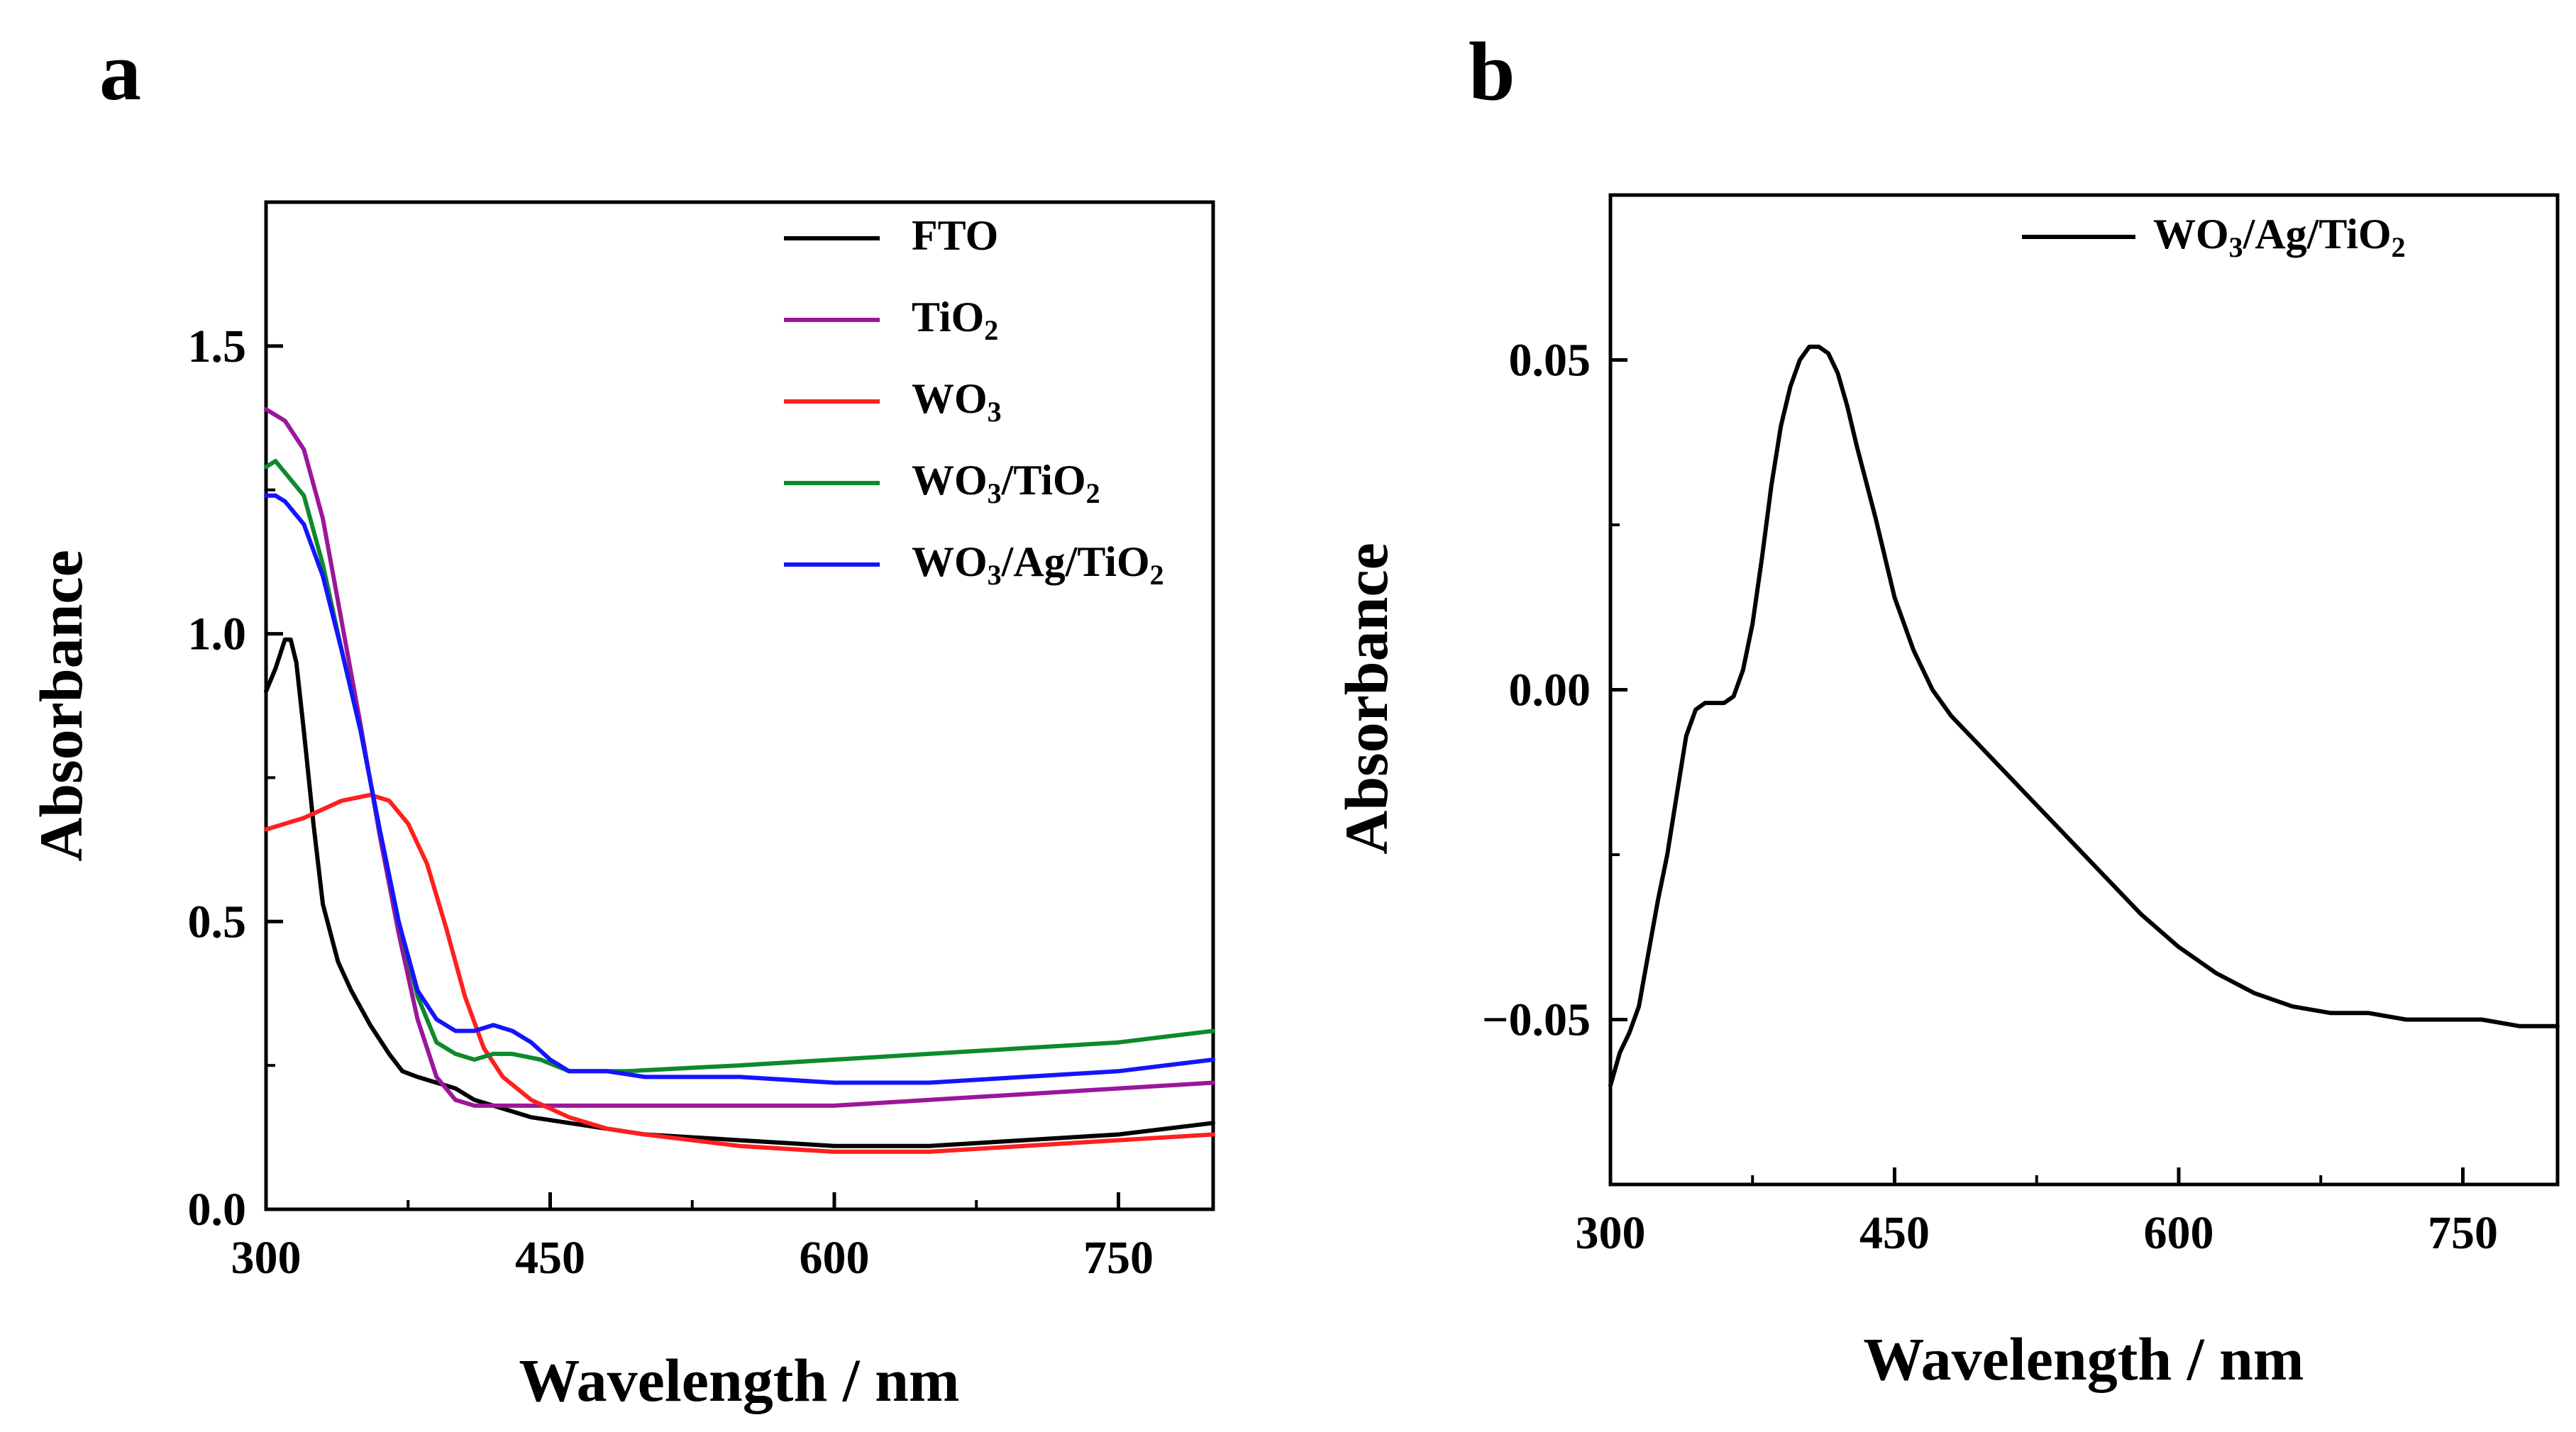  What do you see at coordinates (1006, 483) in the screenshot?
I see `legend-label-a-3: WO3/TiO2` at bounding box center [1006, 483].